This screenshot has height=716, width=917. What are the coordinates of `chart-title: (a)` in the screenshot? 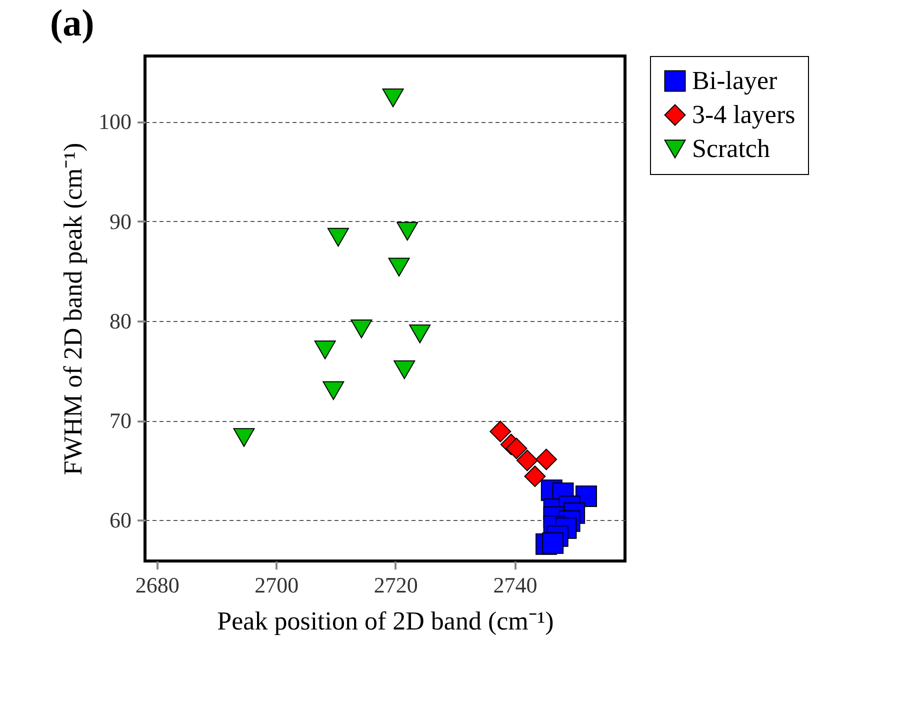 It's located at (72, 23).